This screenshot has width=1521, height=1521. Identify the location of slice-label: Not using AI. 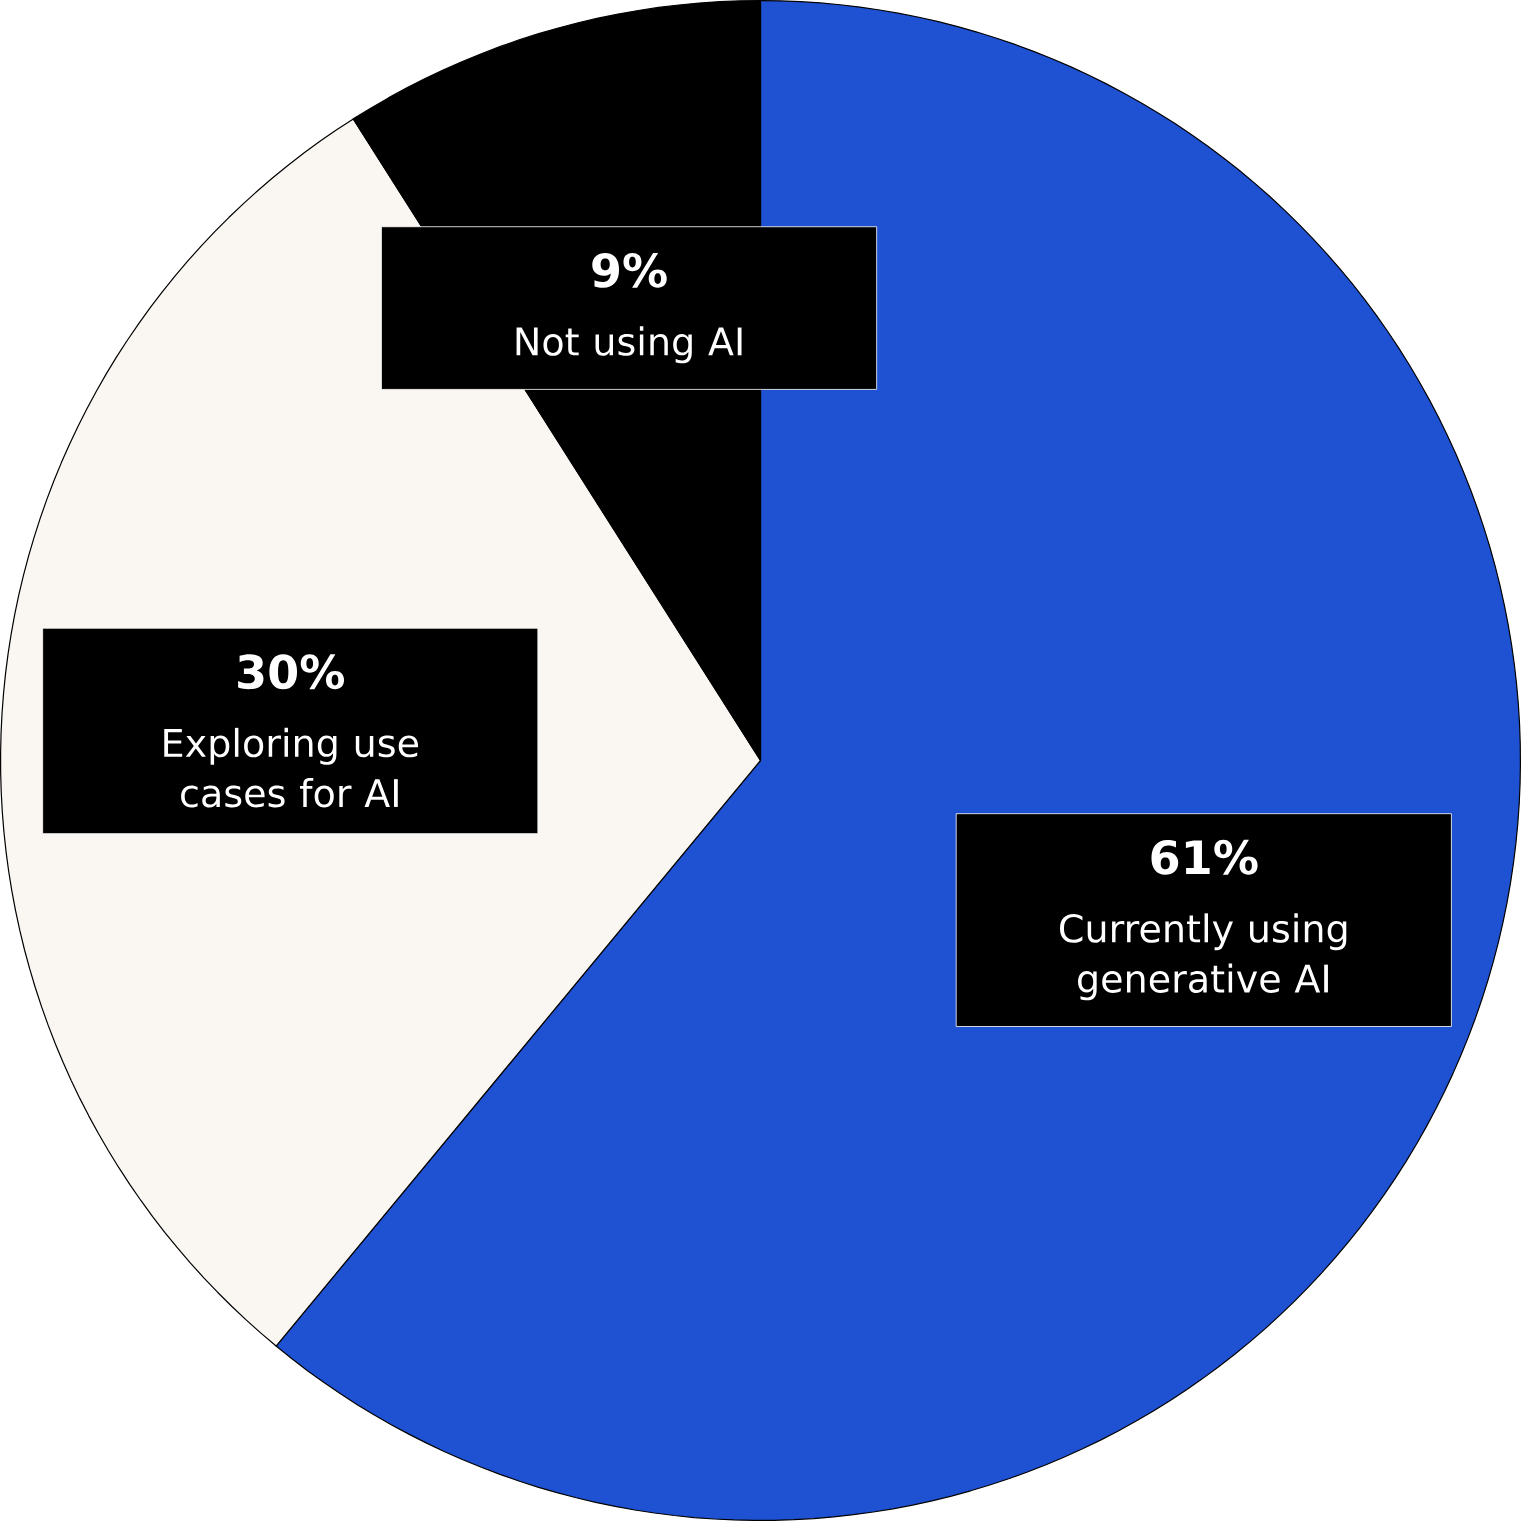
(629, 345).